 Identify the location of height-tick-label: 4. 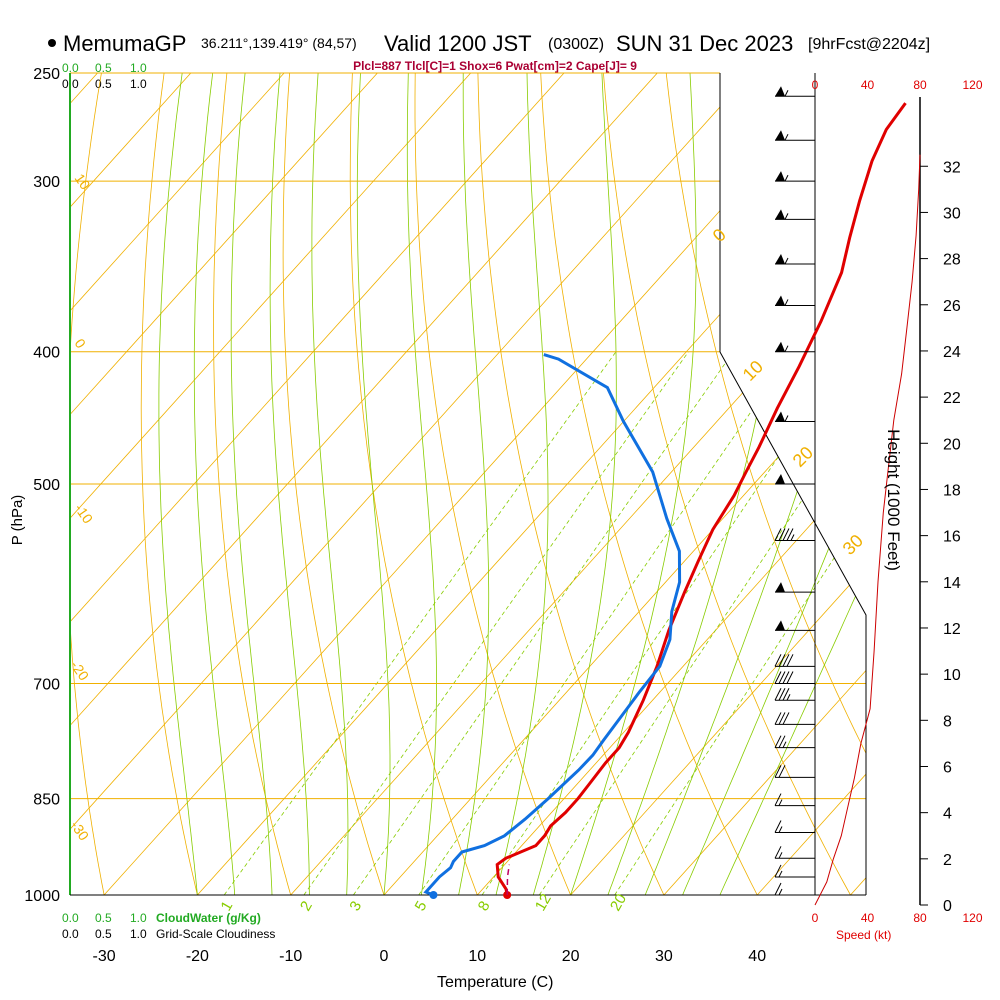
(947, 814).